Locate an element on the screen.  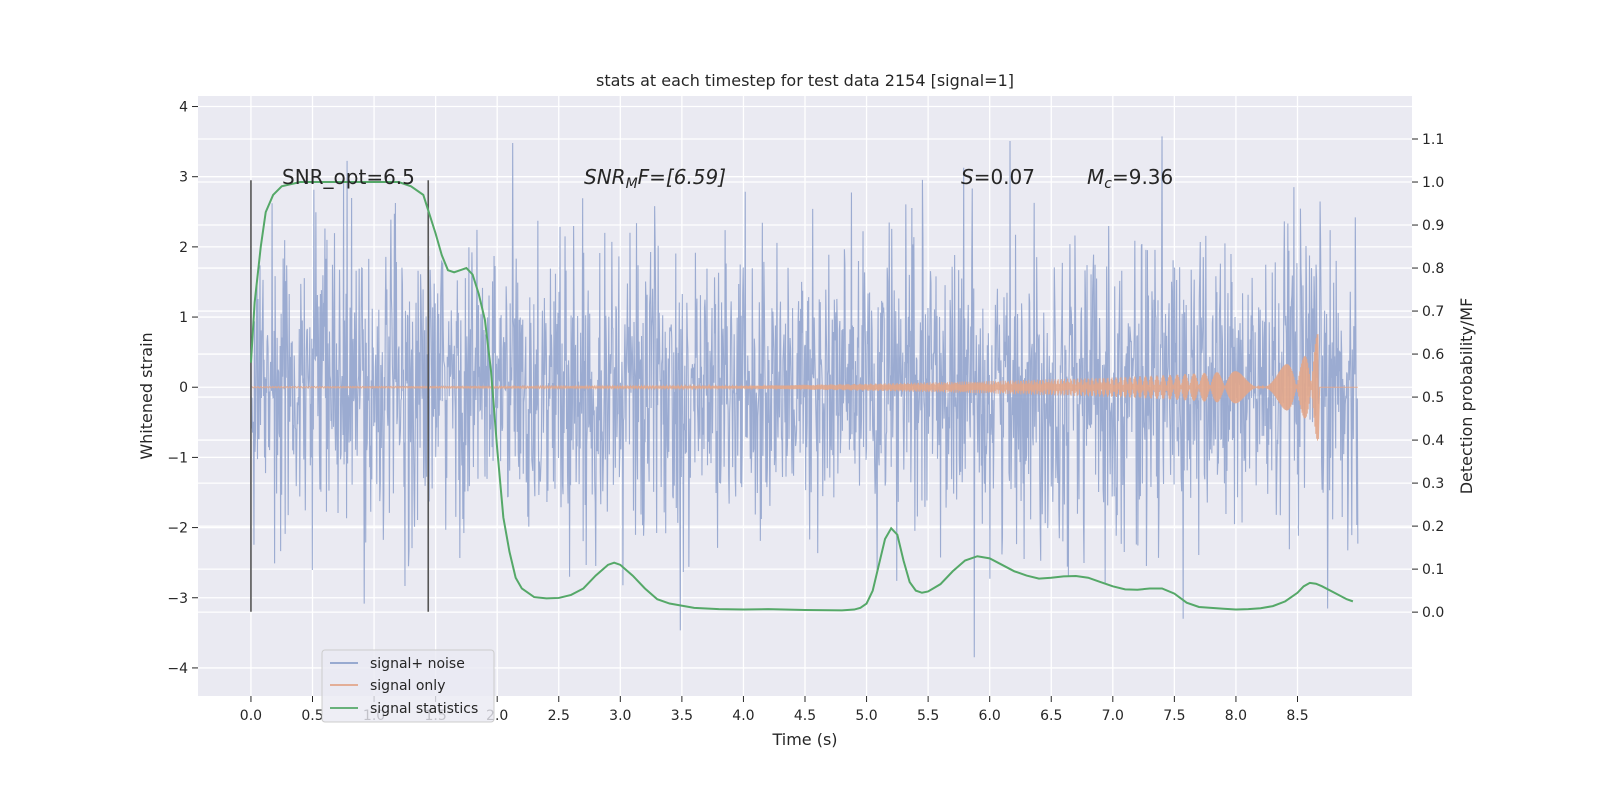
legend-label-signal-only: signal only is located at coordinates (407, 686).